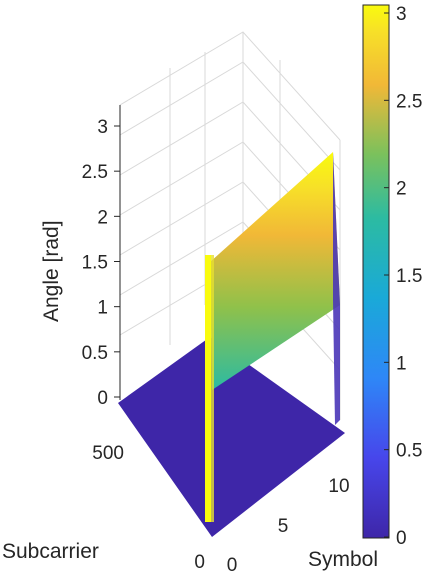  What do you see at coordinates (208, 388) in the screenshot?
I see `surface-spike` at bounding box center [208, 388].